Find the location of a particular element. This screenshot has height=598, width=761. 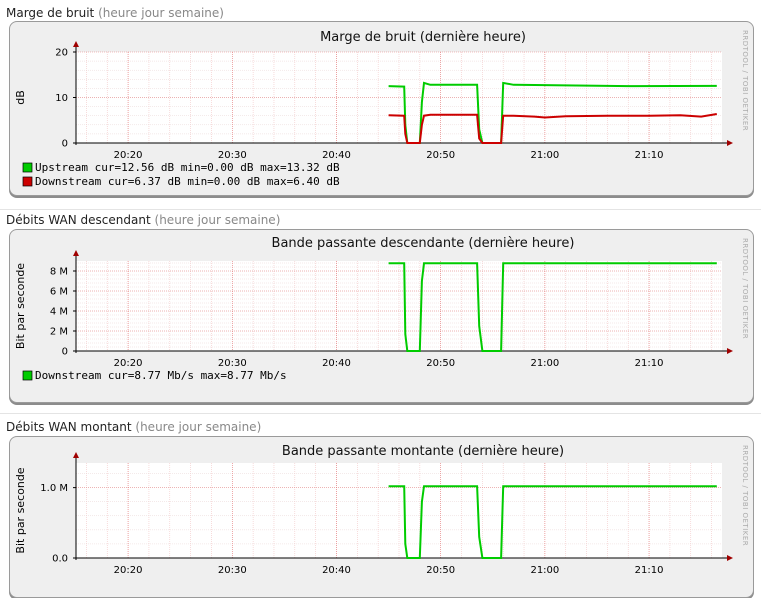

y-tick-label: 4 M is located at coordinates (59, 312).